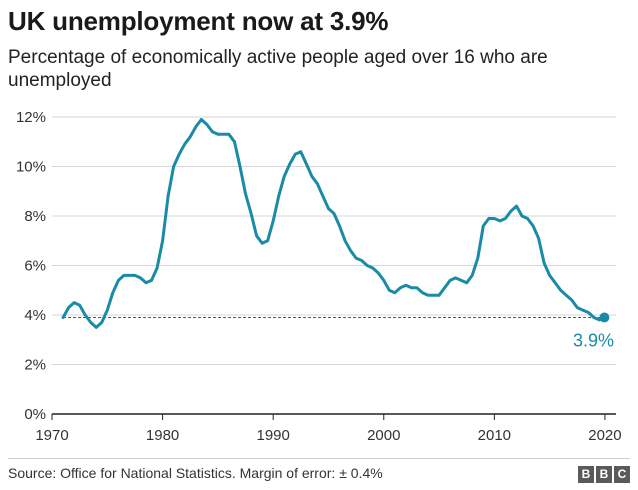 Image resolution: width=638 pixels, height=490 pixels. What do you see at coordinates (622, 474) in the screenshot?
I see `bbc-logo-letter: C` at bounding box center [622, 474].